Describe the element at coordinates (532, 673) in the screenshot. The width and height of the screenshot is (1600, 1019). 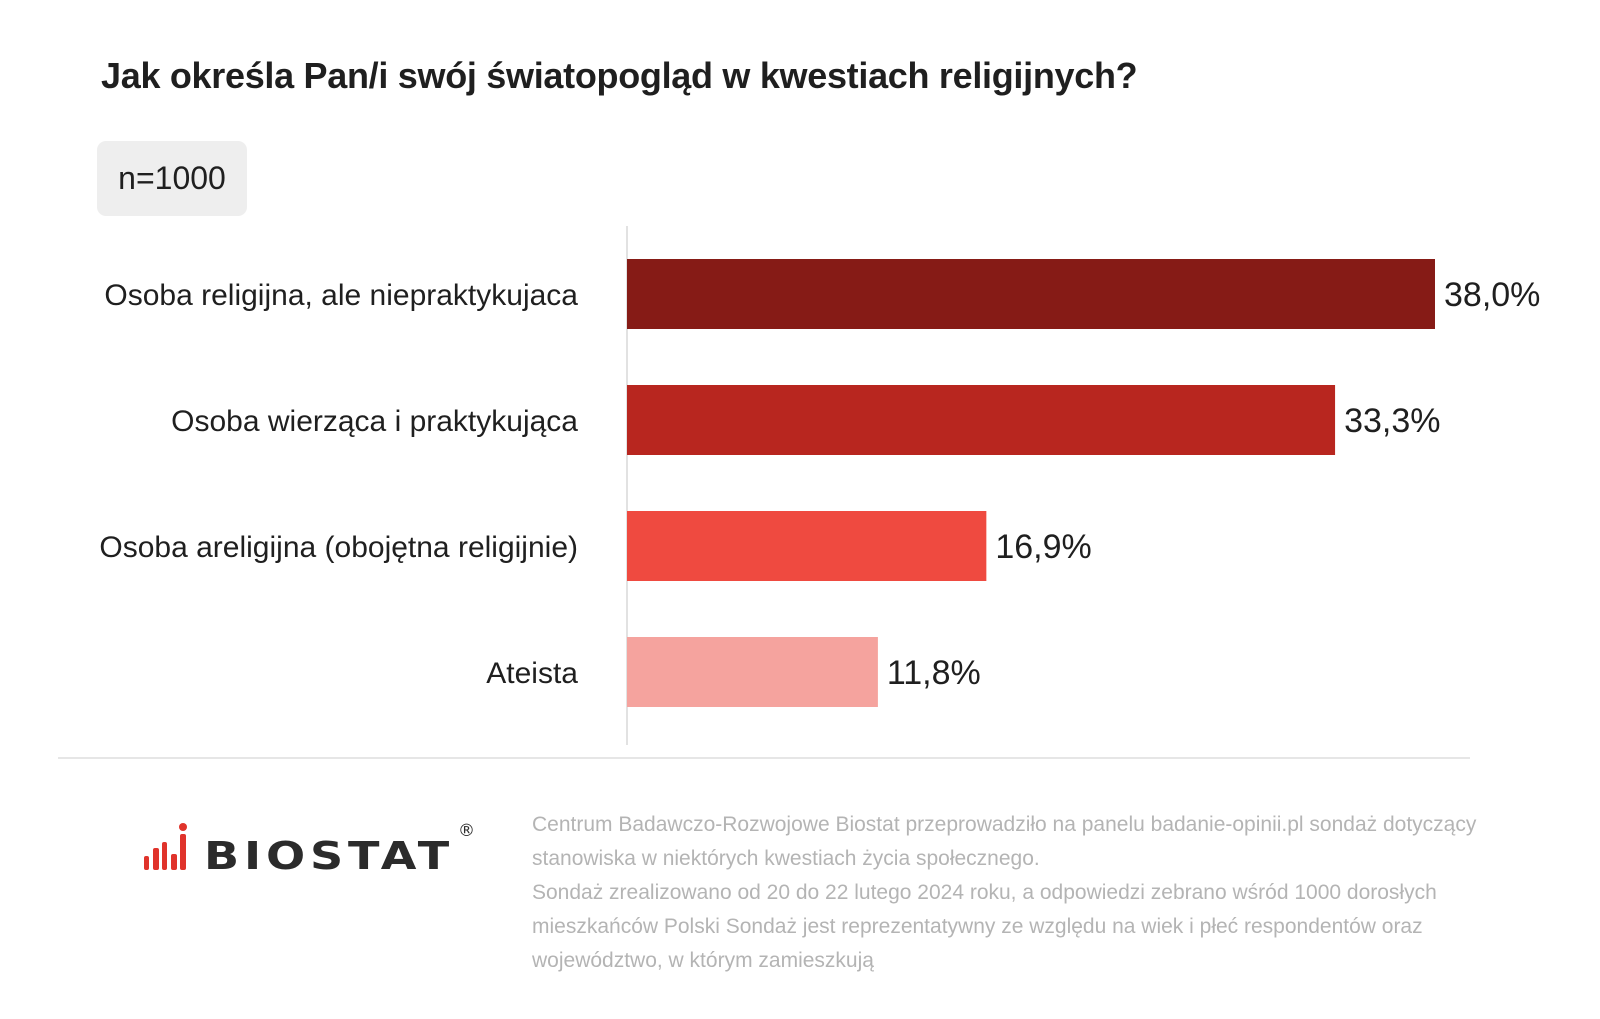
I see `category-label: Ateista` at that location.